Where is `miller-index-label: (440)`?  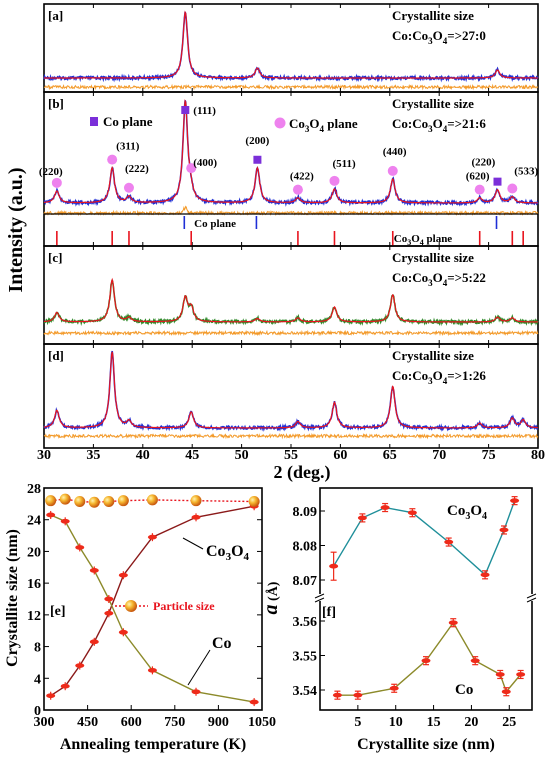
miller-index-label: (440) is located at coordinates (395, 152).